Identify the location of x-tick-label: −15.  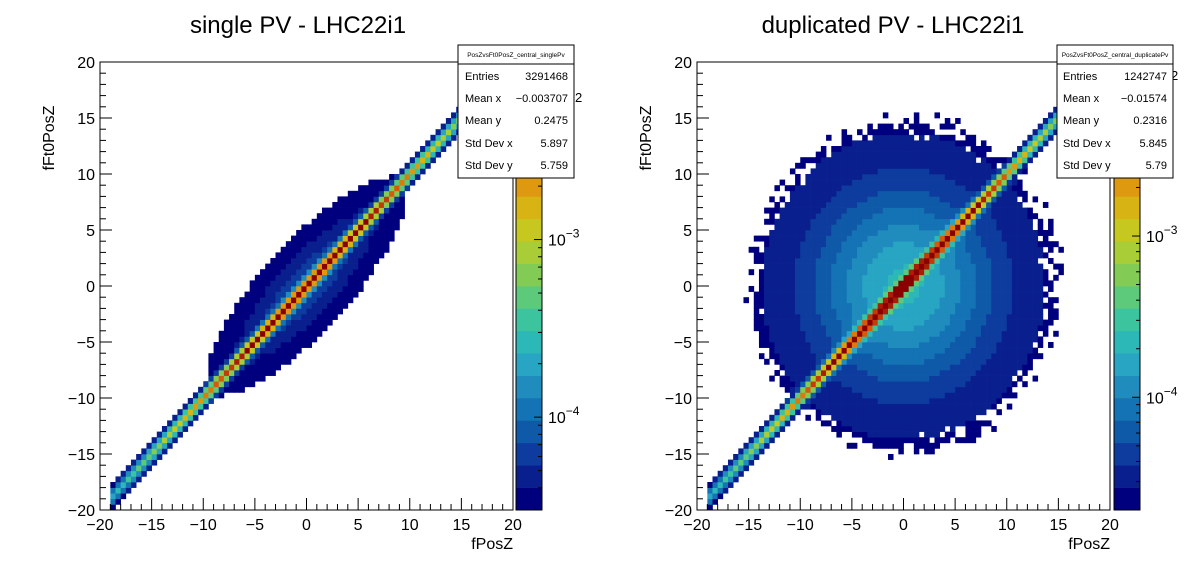
(151, 525).